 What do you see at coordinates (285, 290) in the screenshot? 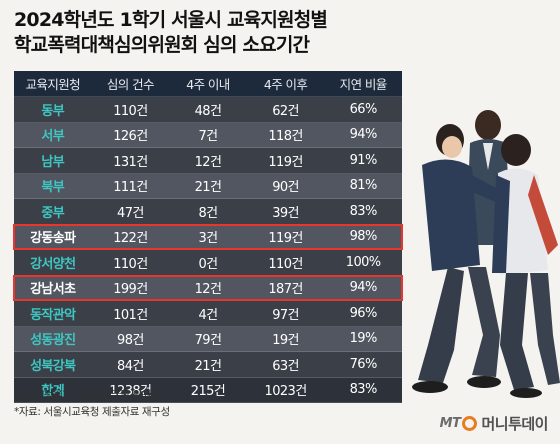
I see `cell-after: 187건` at bounding box center [285, 290].